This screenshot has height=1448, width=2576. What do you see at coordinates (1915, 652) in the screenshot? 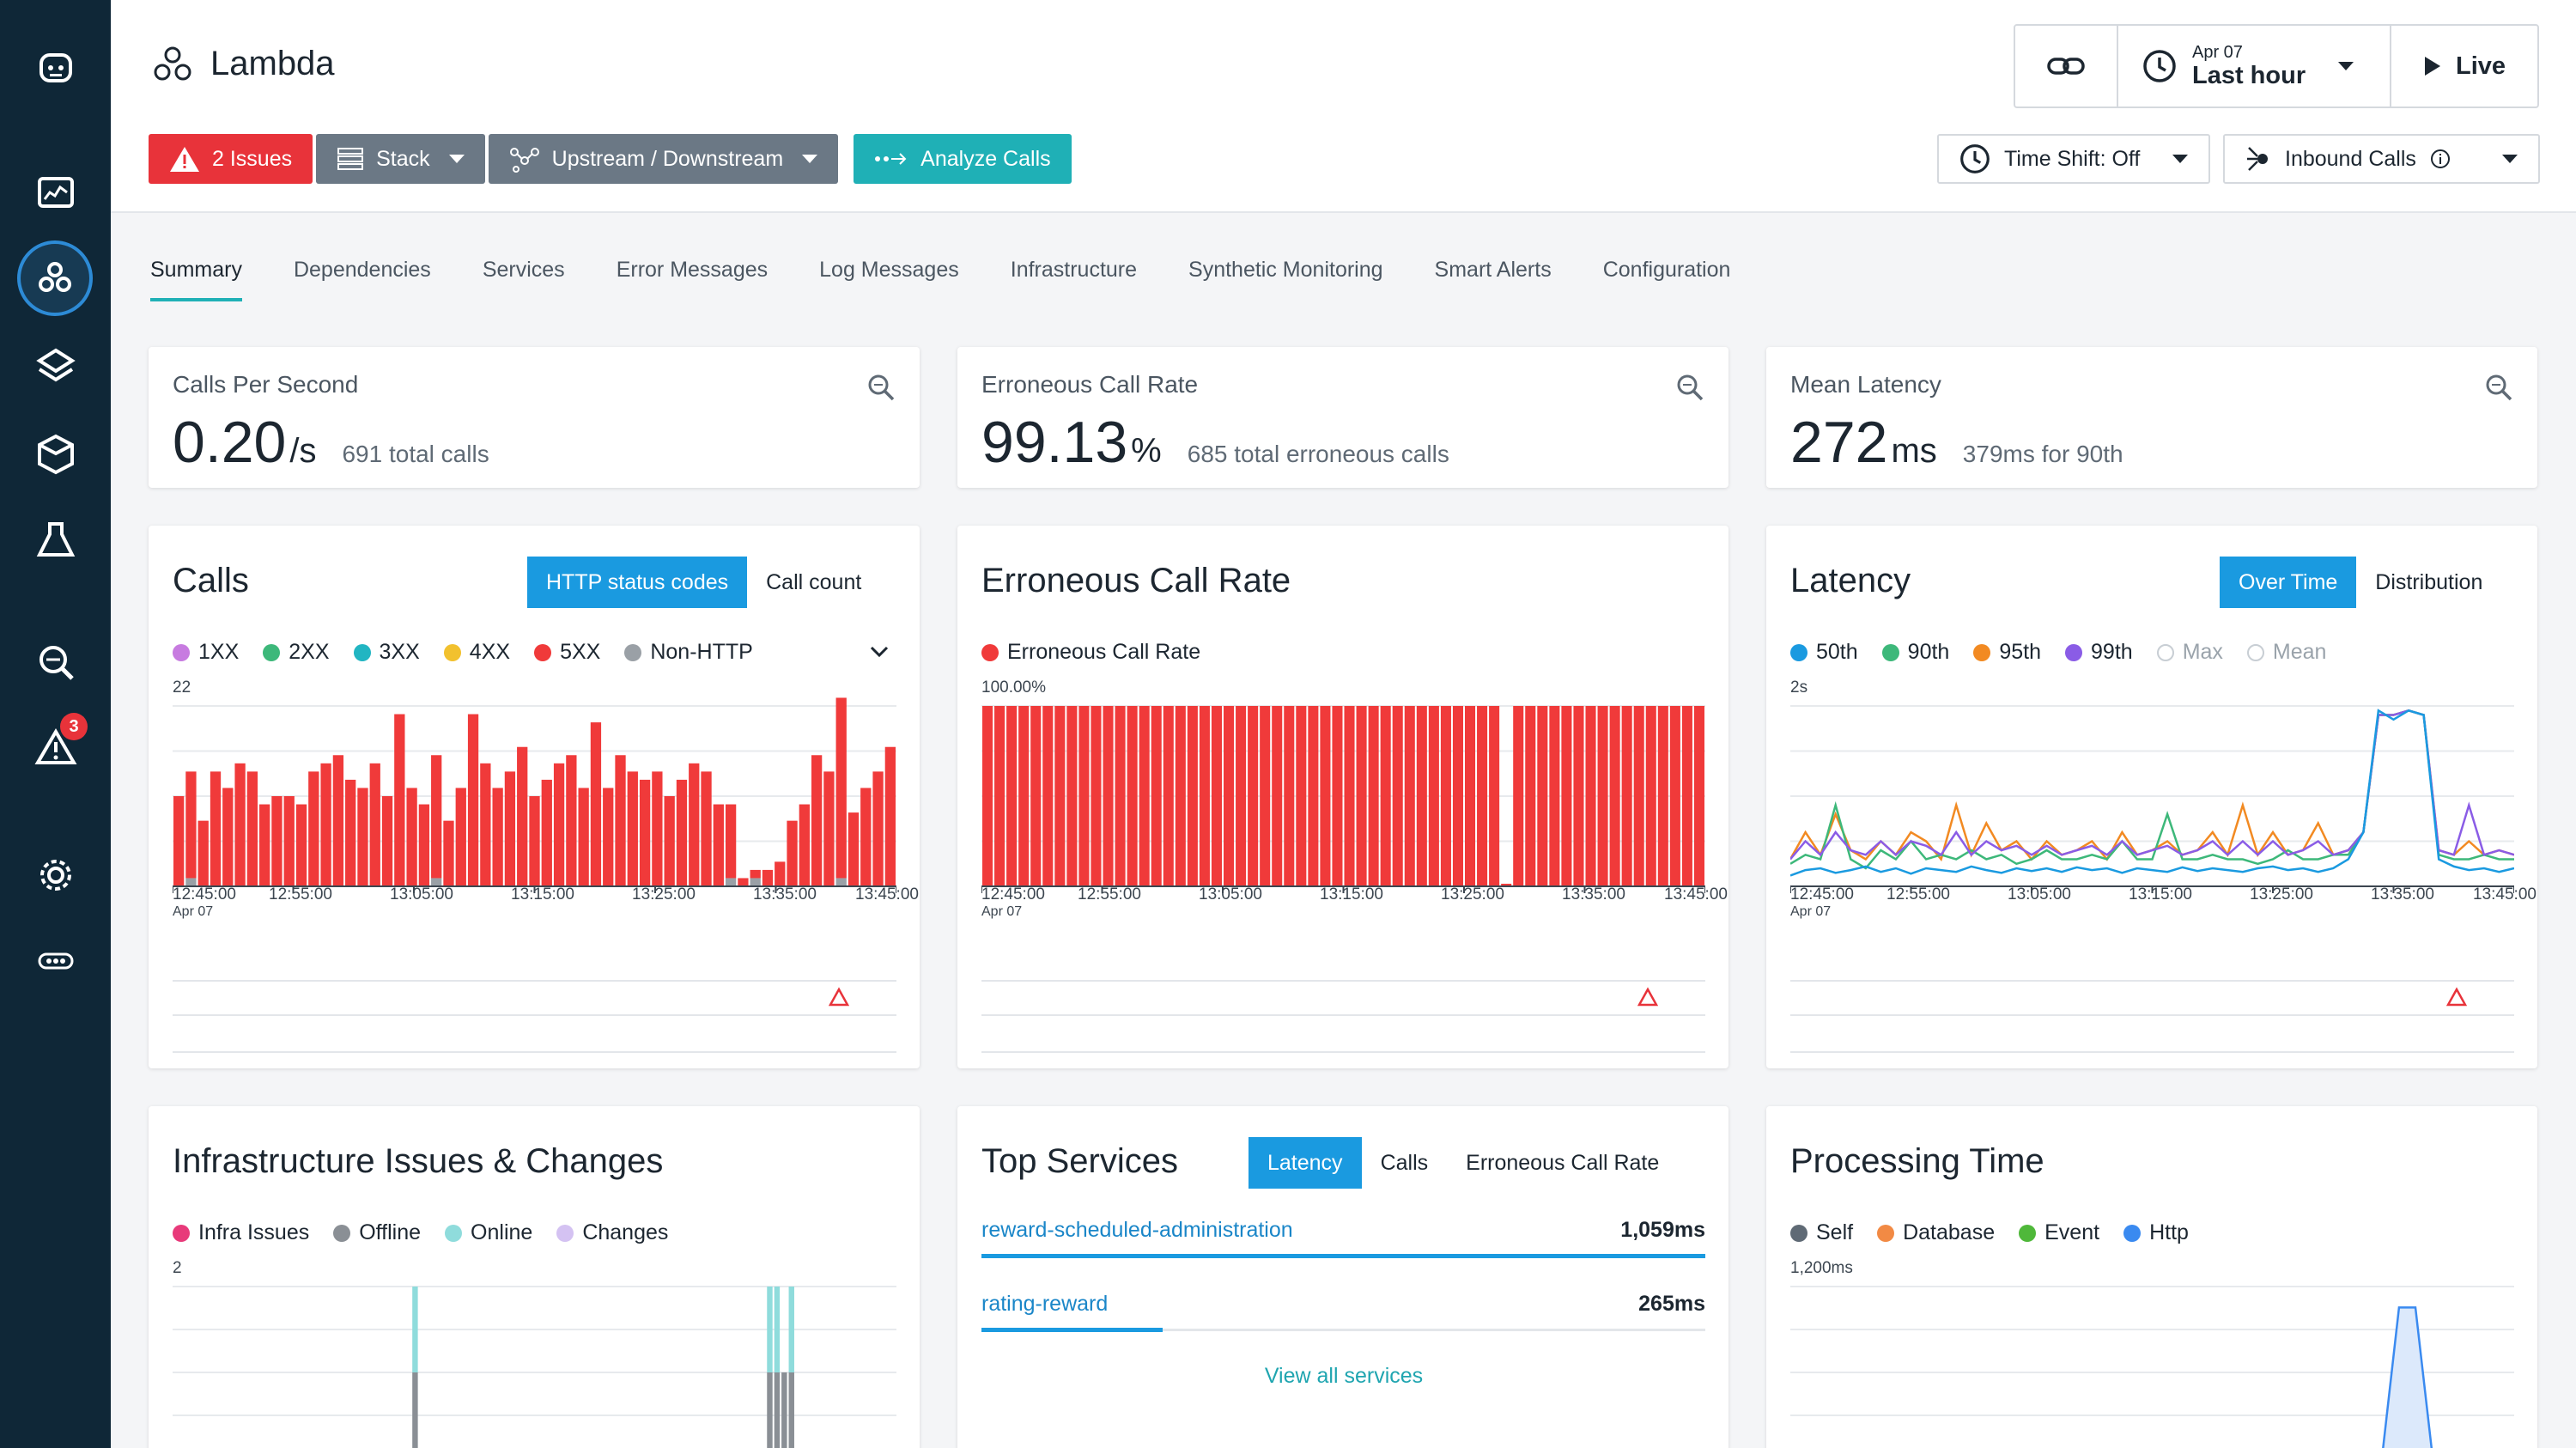
I see `legend-item: 90th` at bounding box center [1915, 652].